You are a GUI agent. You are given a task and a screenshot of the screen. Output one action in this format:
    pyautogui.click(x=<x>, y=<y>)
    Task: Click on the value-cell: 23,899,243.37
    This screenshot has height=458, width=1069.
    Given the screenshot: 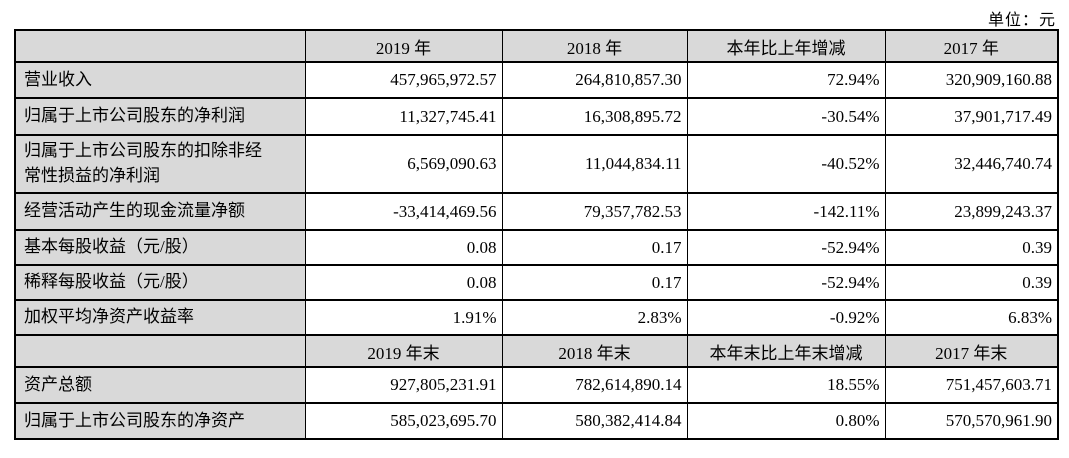 What is the action you would take?
    pyautogui.click(x=971, y=211)
    